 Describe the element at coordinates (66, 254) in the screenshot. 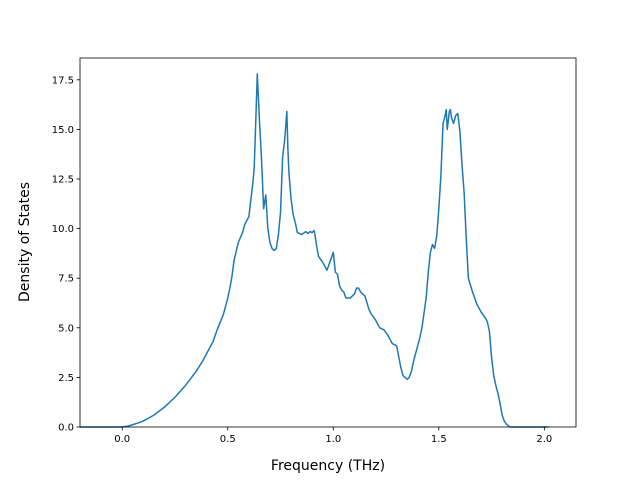

I see `y-axis: 0.0 2.5 5.0 7.5 10.0 12.5 15.0 17.5` at that location.